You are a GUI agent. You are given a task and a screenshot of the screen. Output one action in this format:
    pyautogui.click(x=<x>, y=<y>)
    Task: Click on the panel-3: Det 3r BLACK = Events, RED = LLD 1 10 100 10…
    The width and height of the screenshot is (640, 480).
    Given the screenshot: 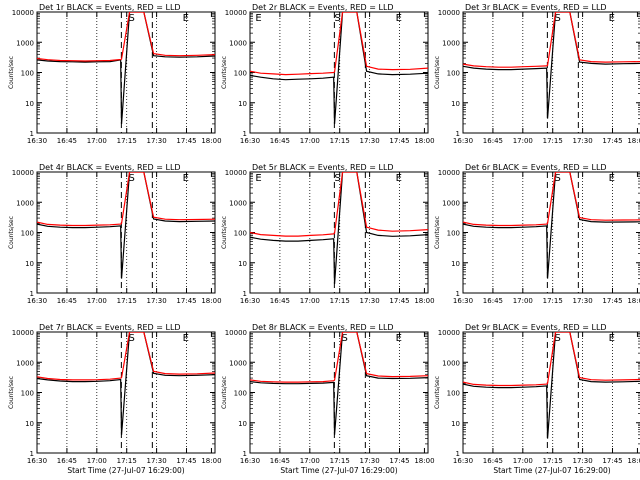 What is the action you would take?
    pyautogui.click(x=537, y=74)
    